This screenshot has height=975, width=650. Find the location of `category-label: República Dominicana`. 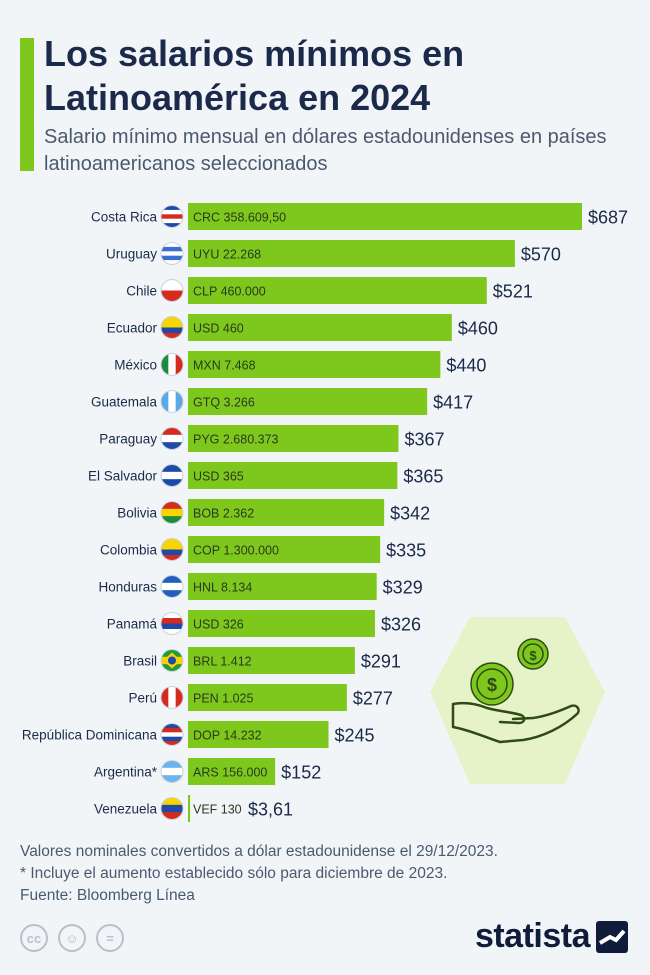

category-label: República Dominicana is located at coordinates (90, 735).